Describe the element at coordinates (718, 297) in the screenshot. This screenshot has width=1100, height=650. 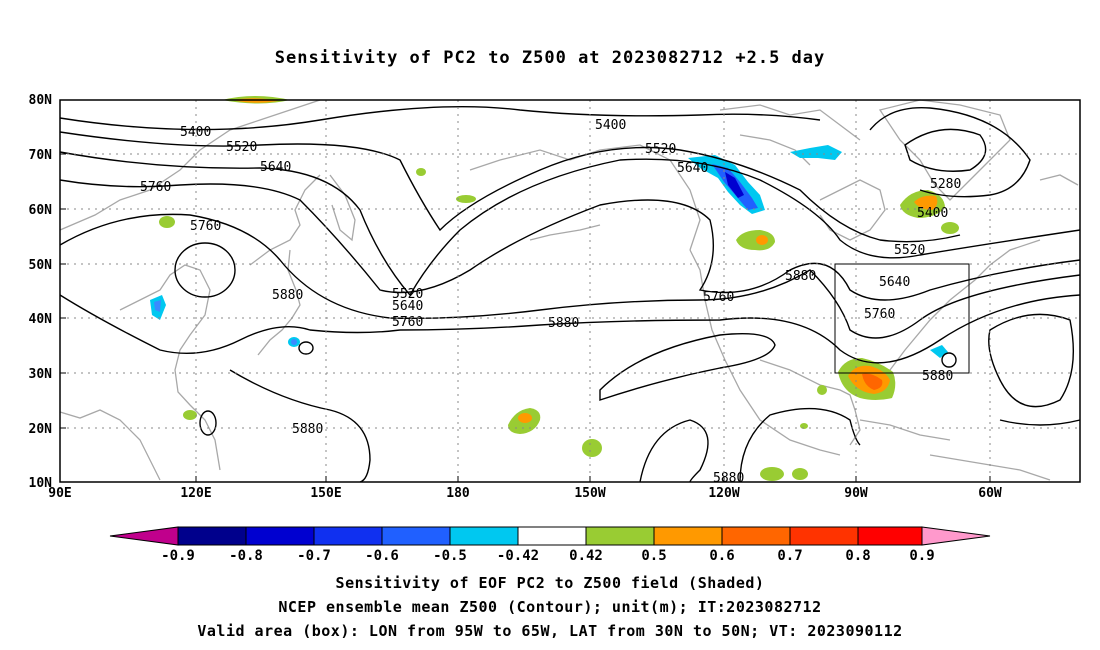
I see `contour-label-13: 5760` at that location.